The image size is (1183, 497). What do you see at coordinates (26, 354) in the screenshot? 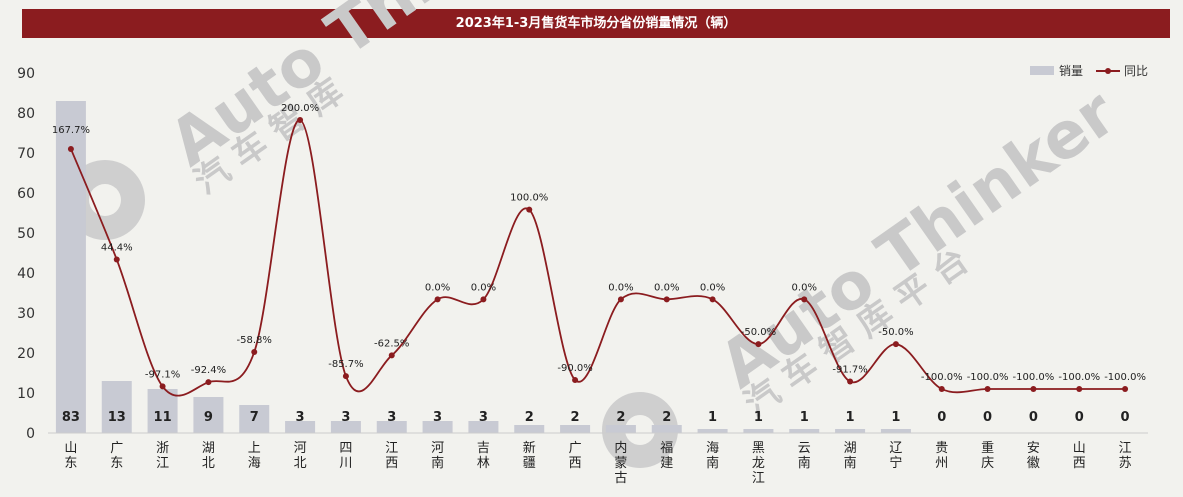
I see `y-tick-label: 20` at bounding box center [26, 354].